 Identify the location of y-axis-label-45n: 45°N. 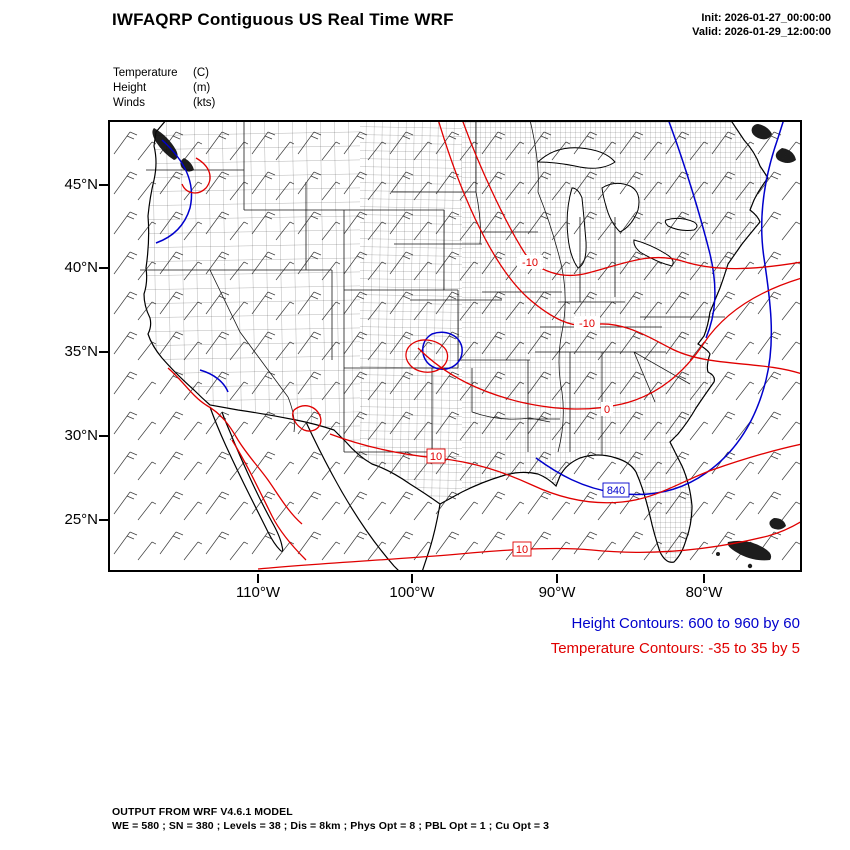
(81, 184).